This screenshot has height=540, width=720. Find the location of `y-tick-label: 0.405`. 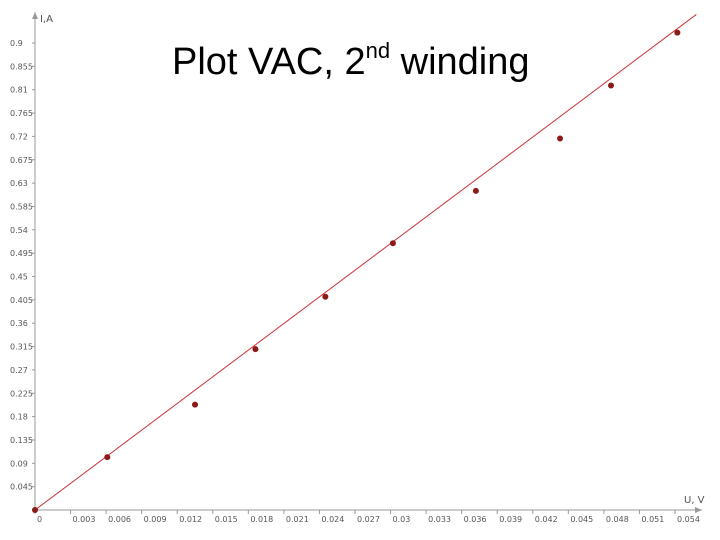

y-tick-label: 0.405 is located at coordinates (21, 300).